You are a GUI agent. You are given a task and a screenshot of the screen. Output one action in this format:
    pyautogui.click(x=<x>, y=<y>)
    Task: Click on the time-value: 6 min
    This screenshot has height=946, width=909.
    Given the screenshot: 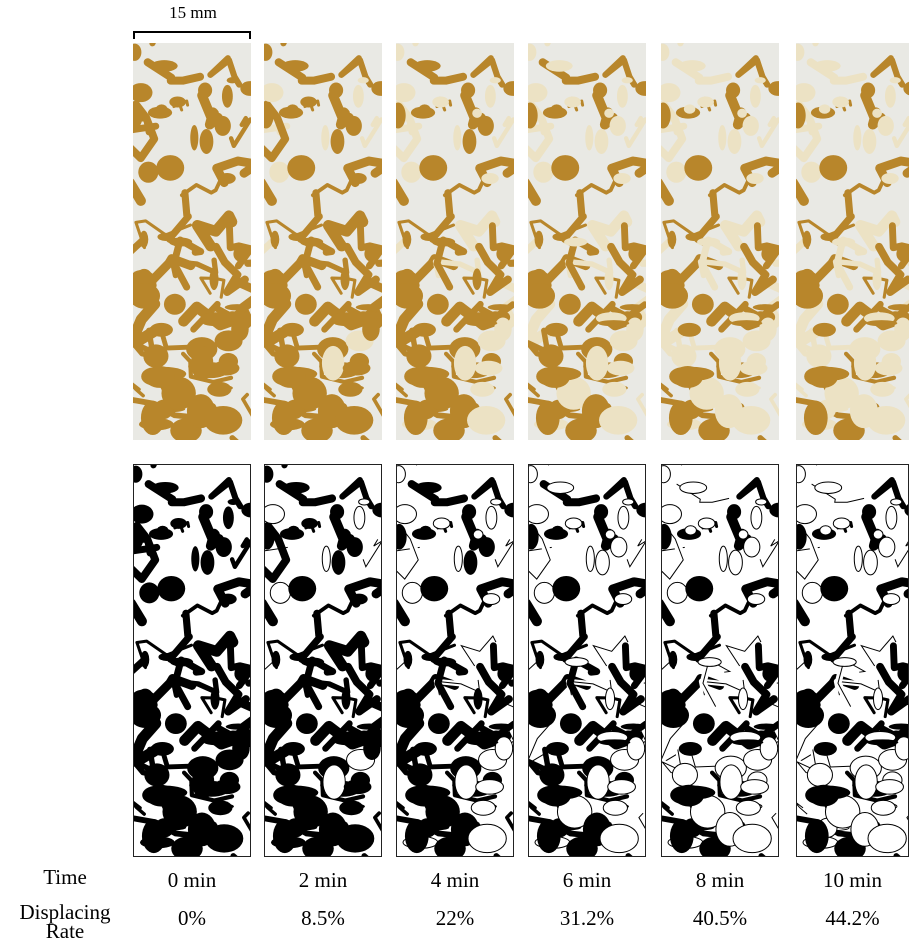 What is the action you would take?
    pyautogui.click(x=587, y=880)
    